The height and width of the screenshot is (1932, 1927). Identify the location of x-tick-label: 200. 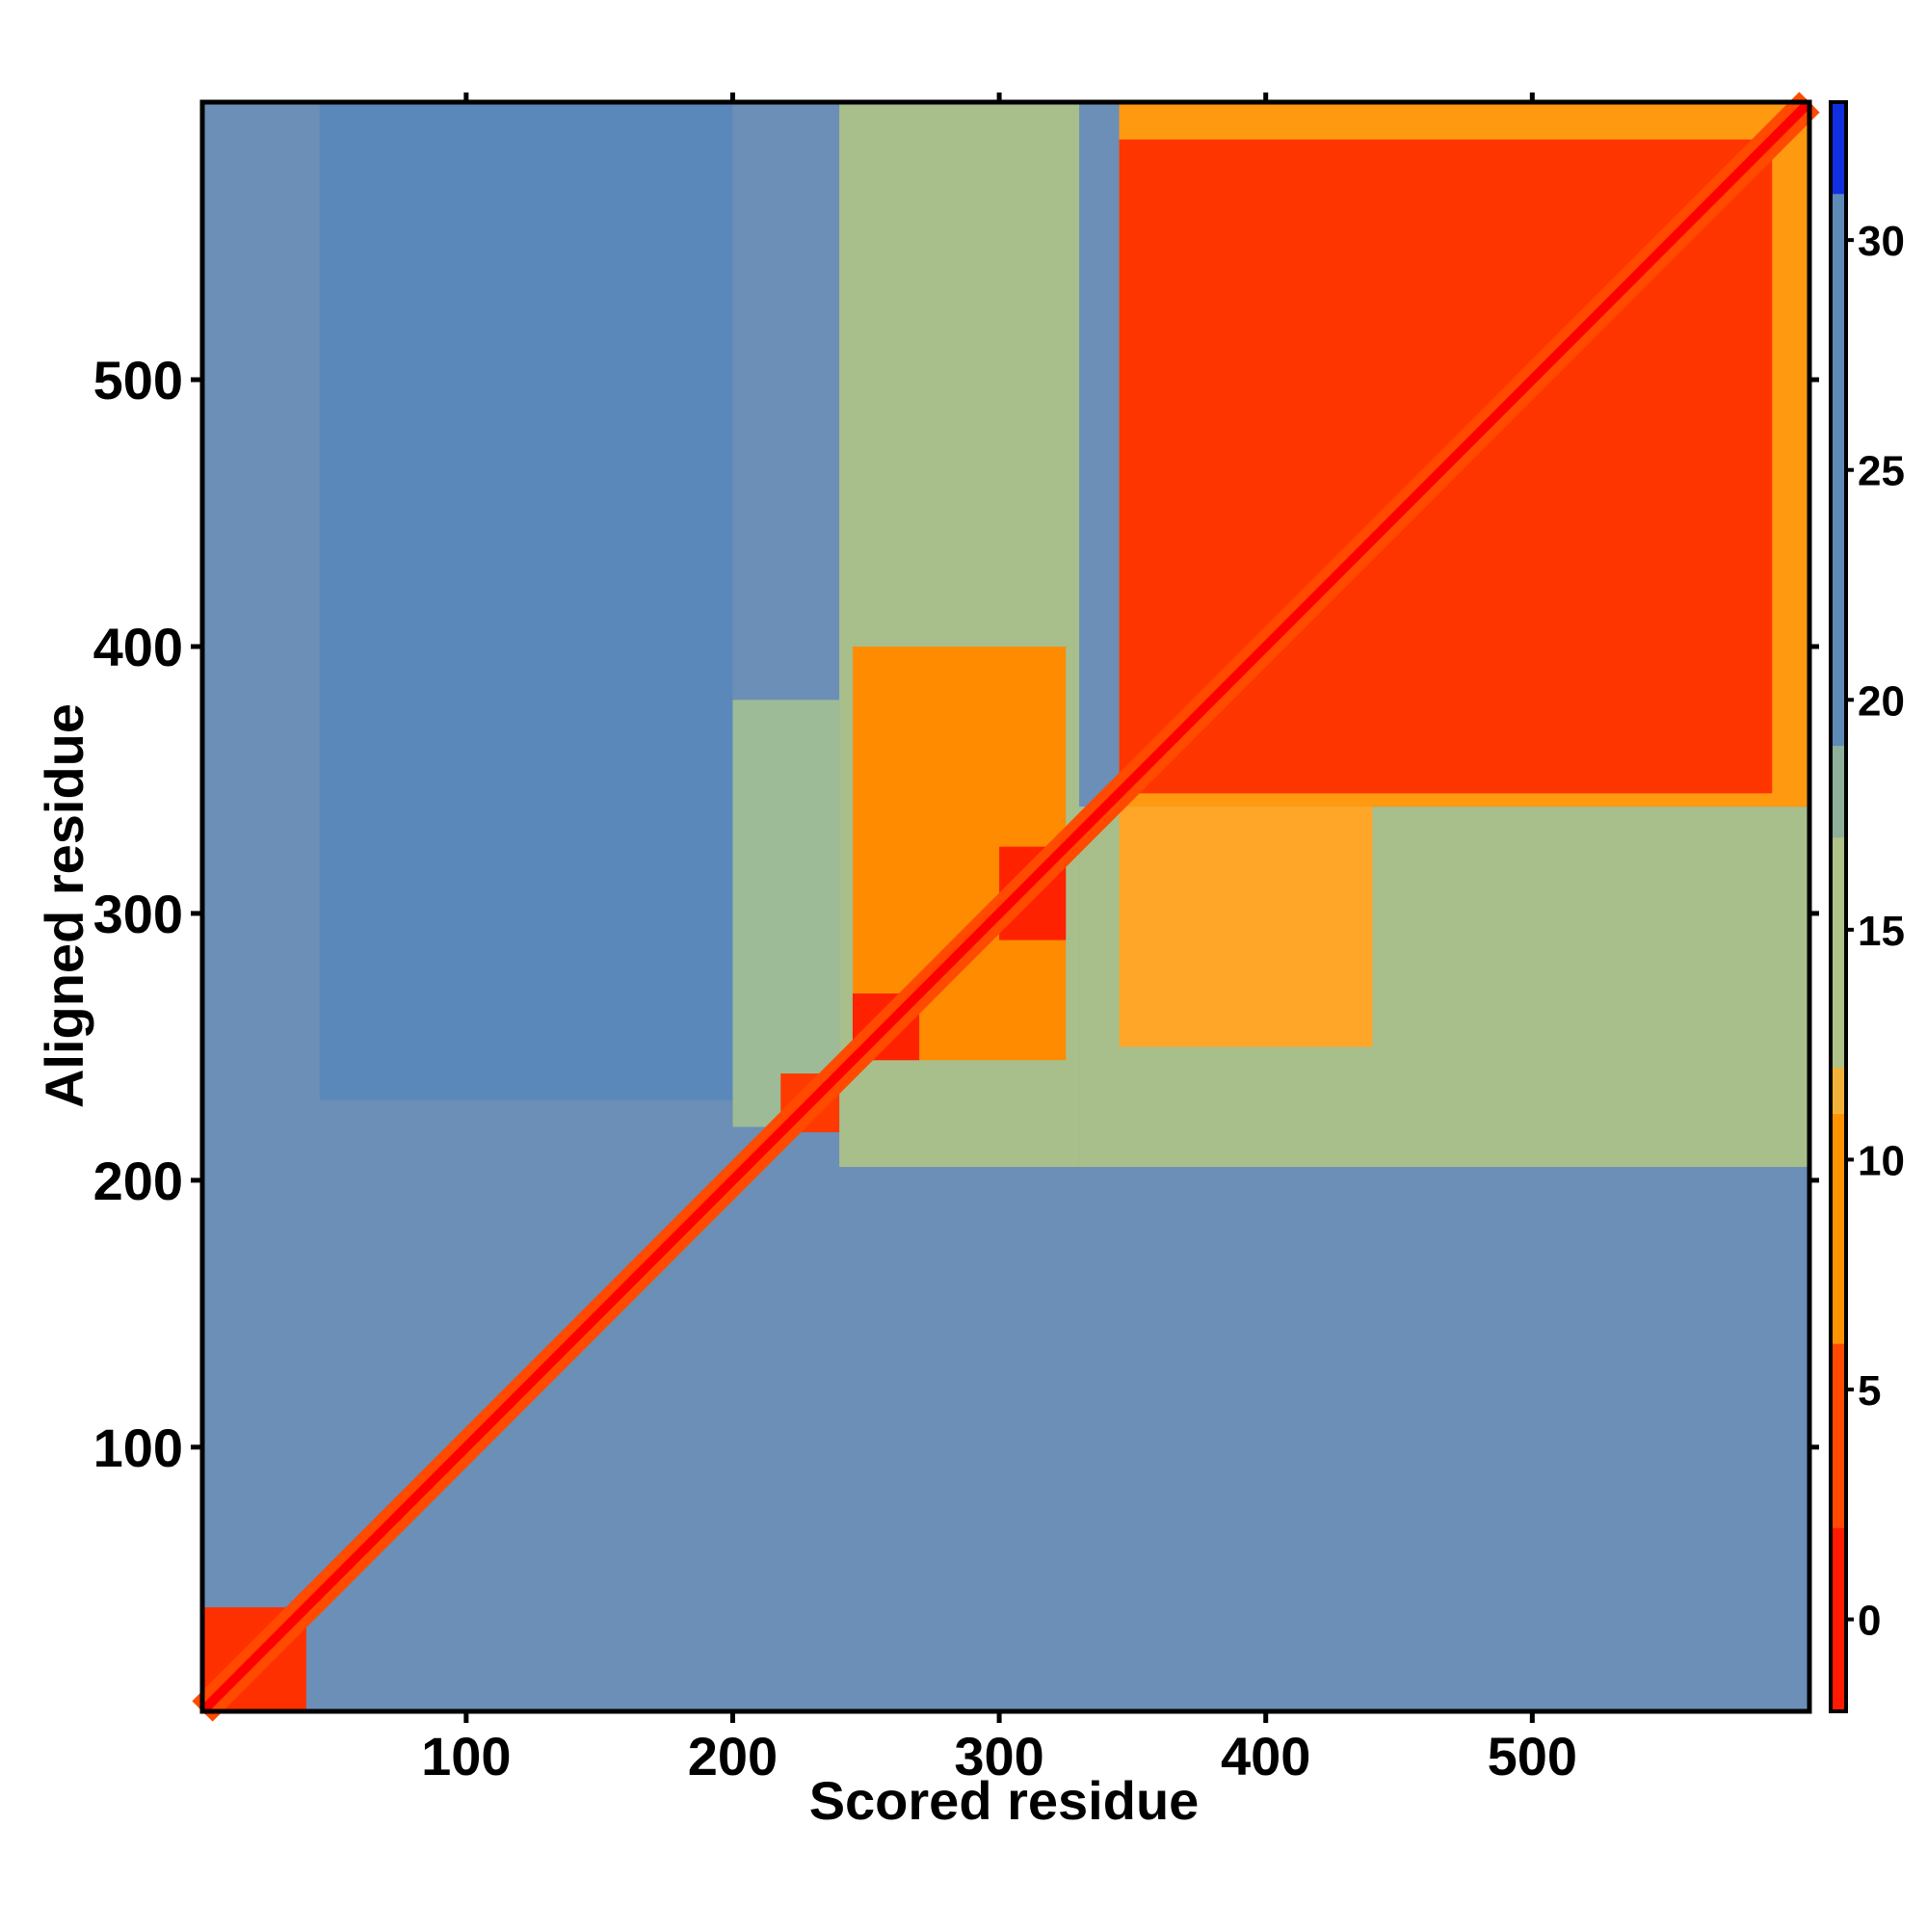
(733, 1756).